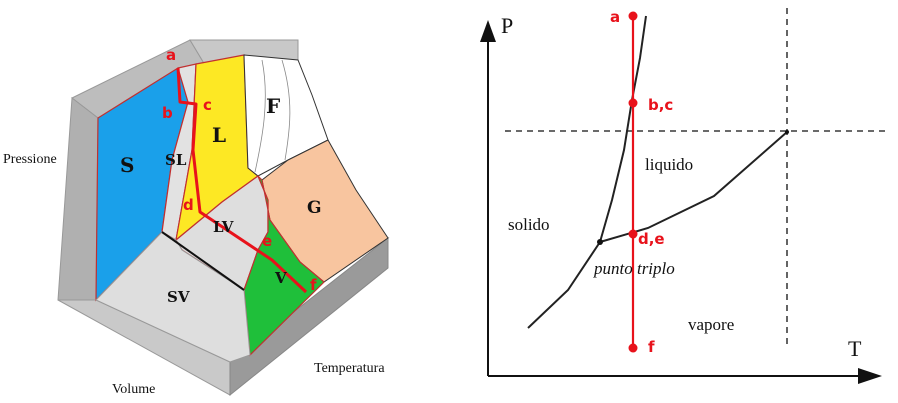 Image resolution: width=898 pixels, height=403 pixels. What do you see at coordinates (207, 105) in the screenshot?
I see `point-c-3d: c` at bounding box center [207, 105].